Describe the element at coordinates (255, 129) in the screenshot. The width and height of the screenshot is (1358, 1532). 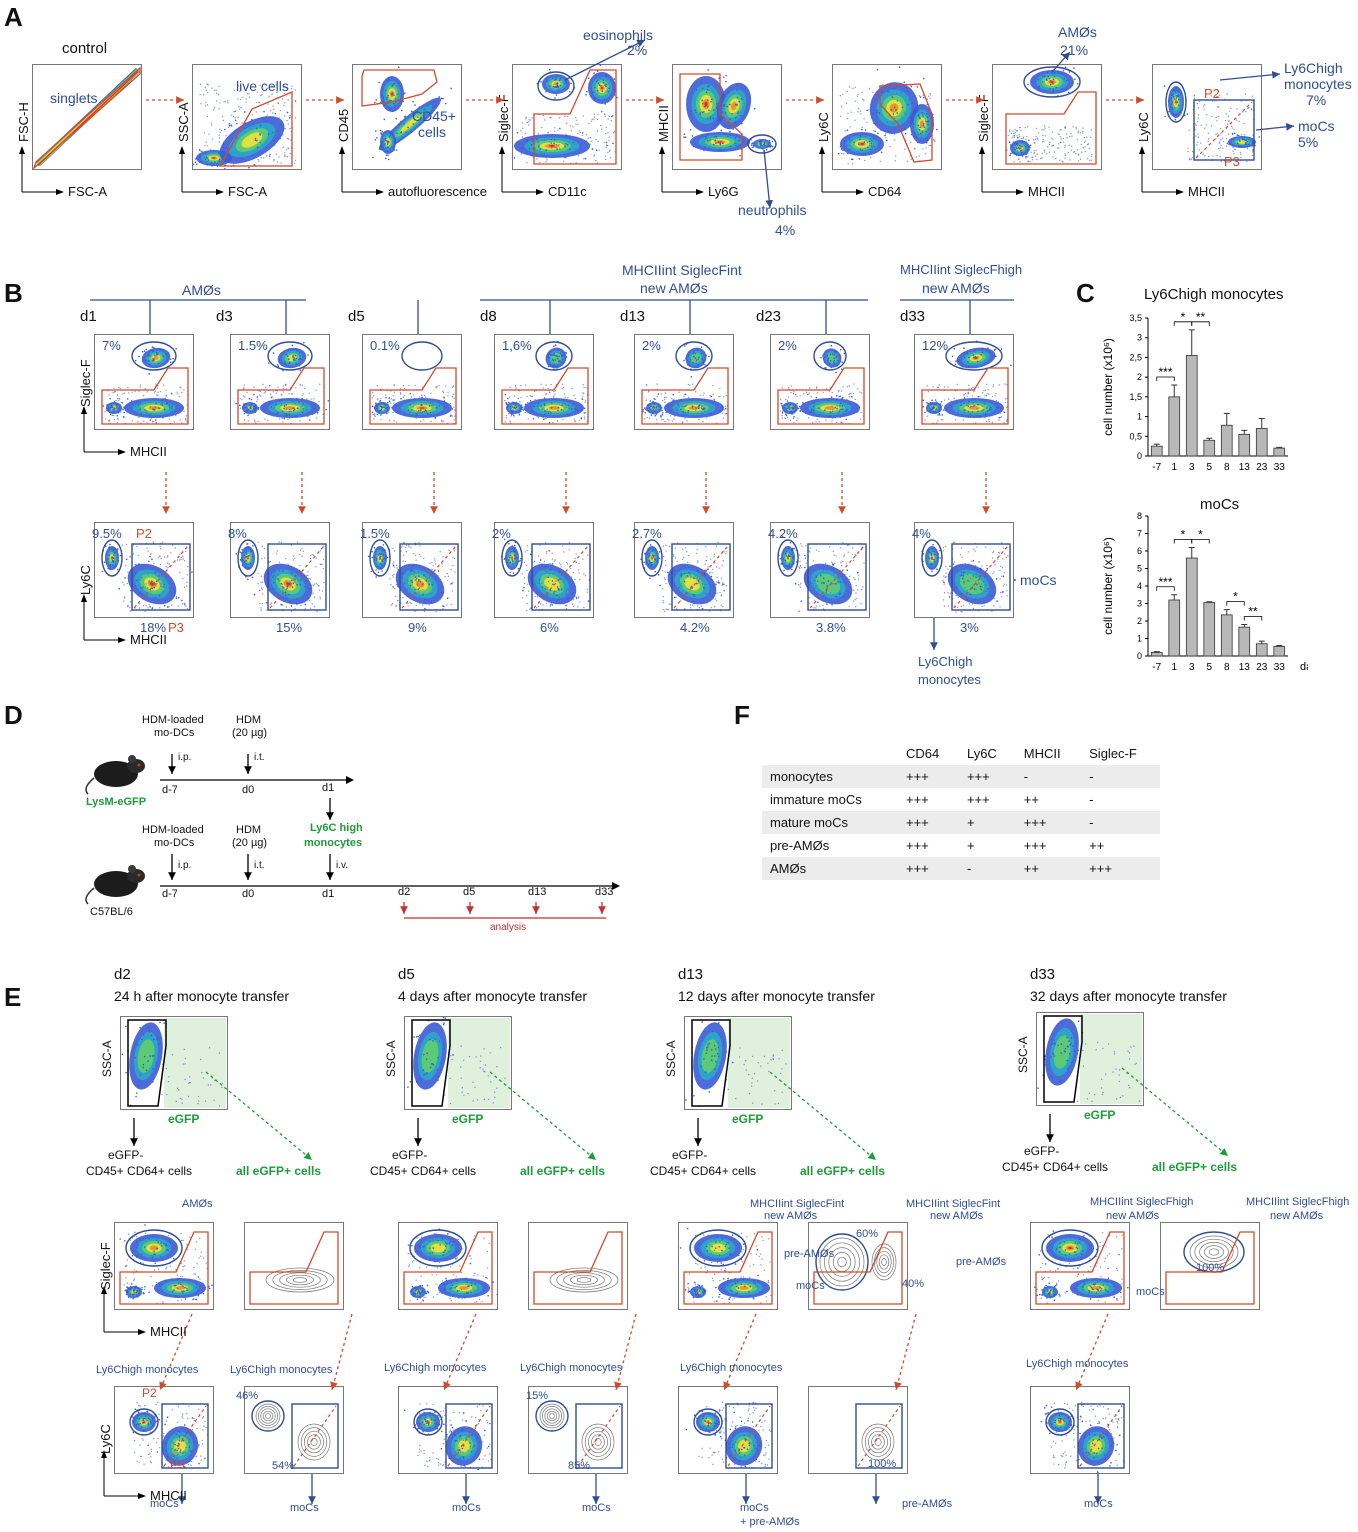
I see `live-cell-gate` at that location.